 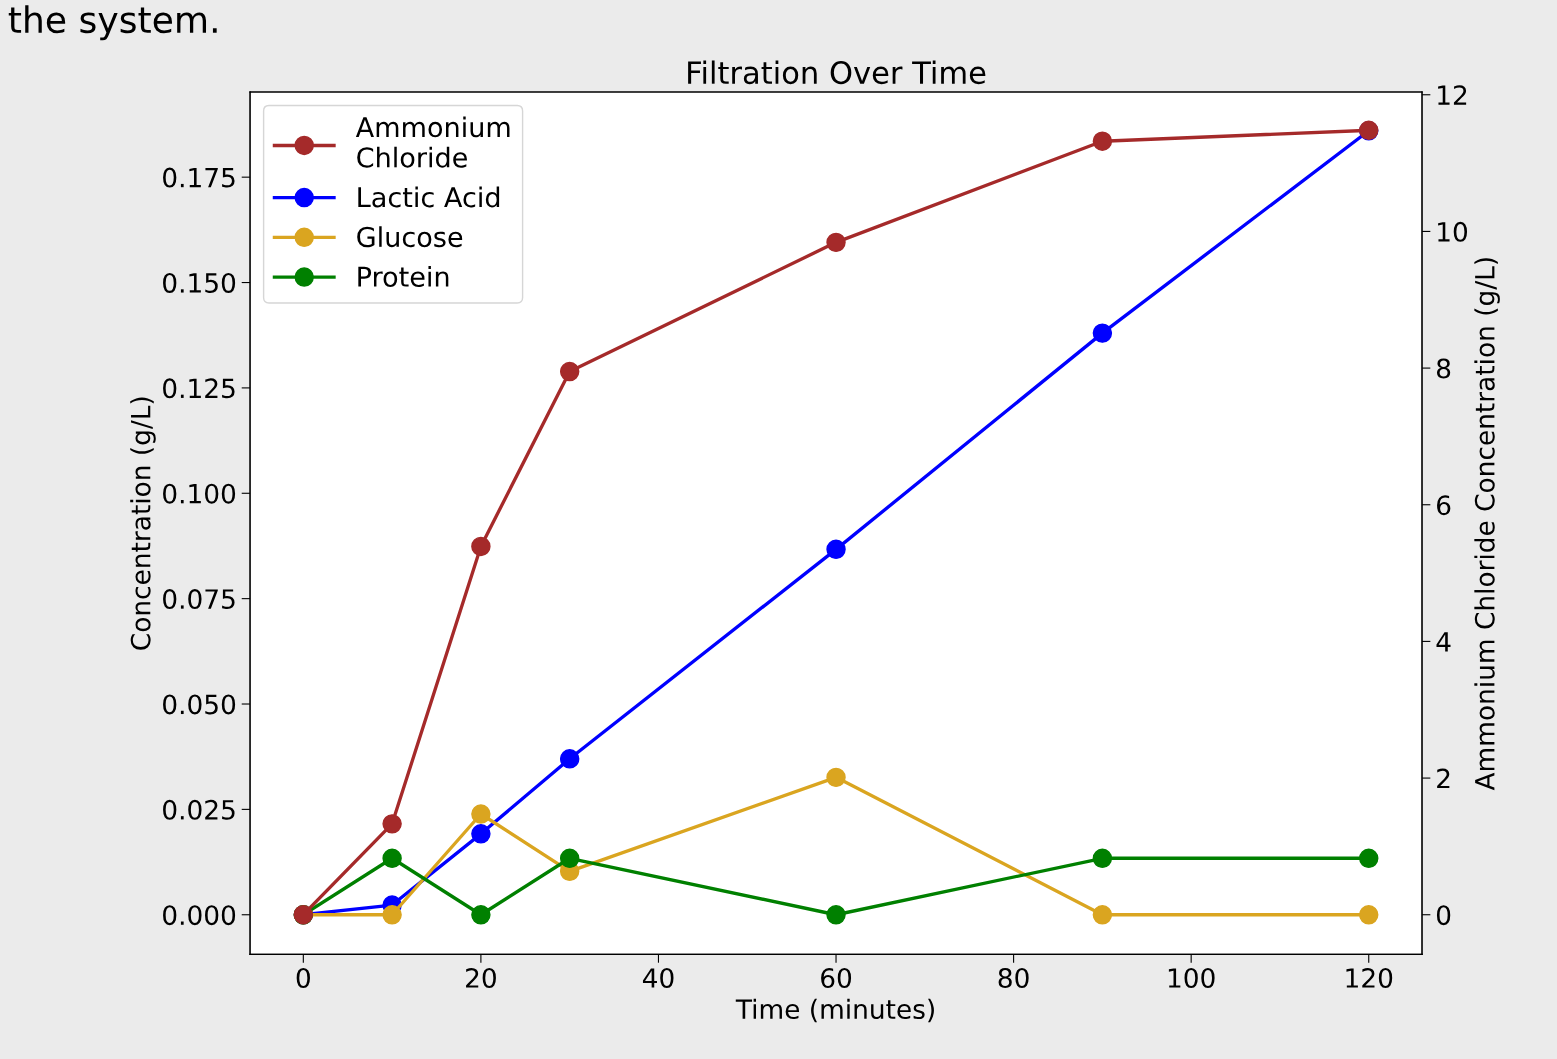 What do you see at coordinates (303, 978) in the screenshot?
I see `x-tick-label: 0` at bounding box center [303, 978].